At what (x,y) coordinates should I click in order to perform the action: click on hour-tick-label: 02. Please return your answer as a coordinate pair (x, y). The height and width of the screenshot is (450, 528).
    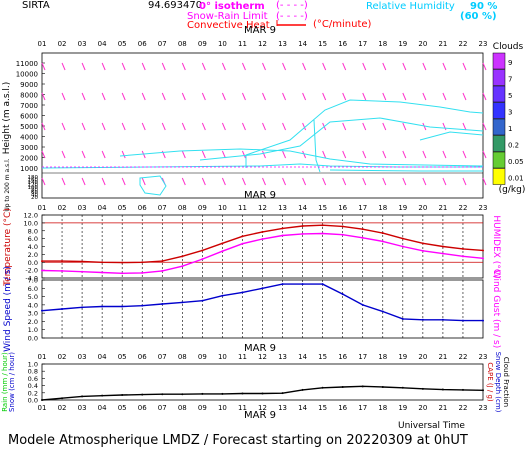
    Looking at the image, I should click on (62, 357).